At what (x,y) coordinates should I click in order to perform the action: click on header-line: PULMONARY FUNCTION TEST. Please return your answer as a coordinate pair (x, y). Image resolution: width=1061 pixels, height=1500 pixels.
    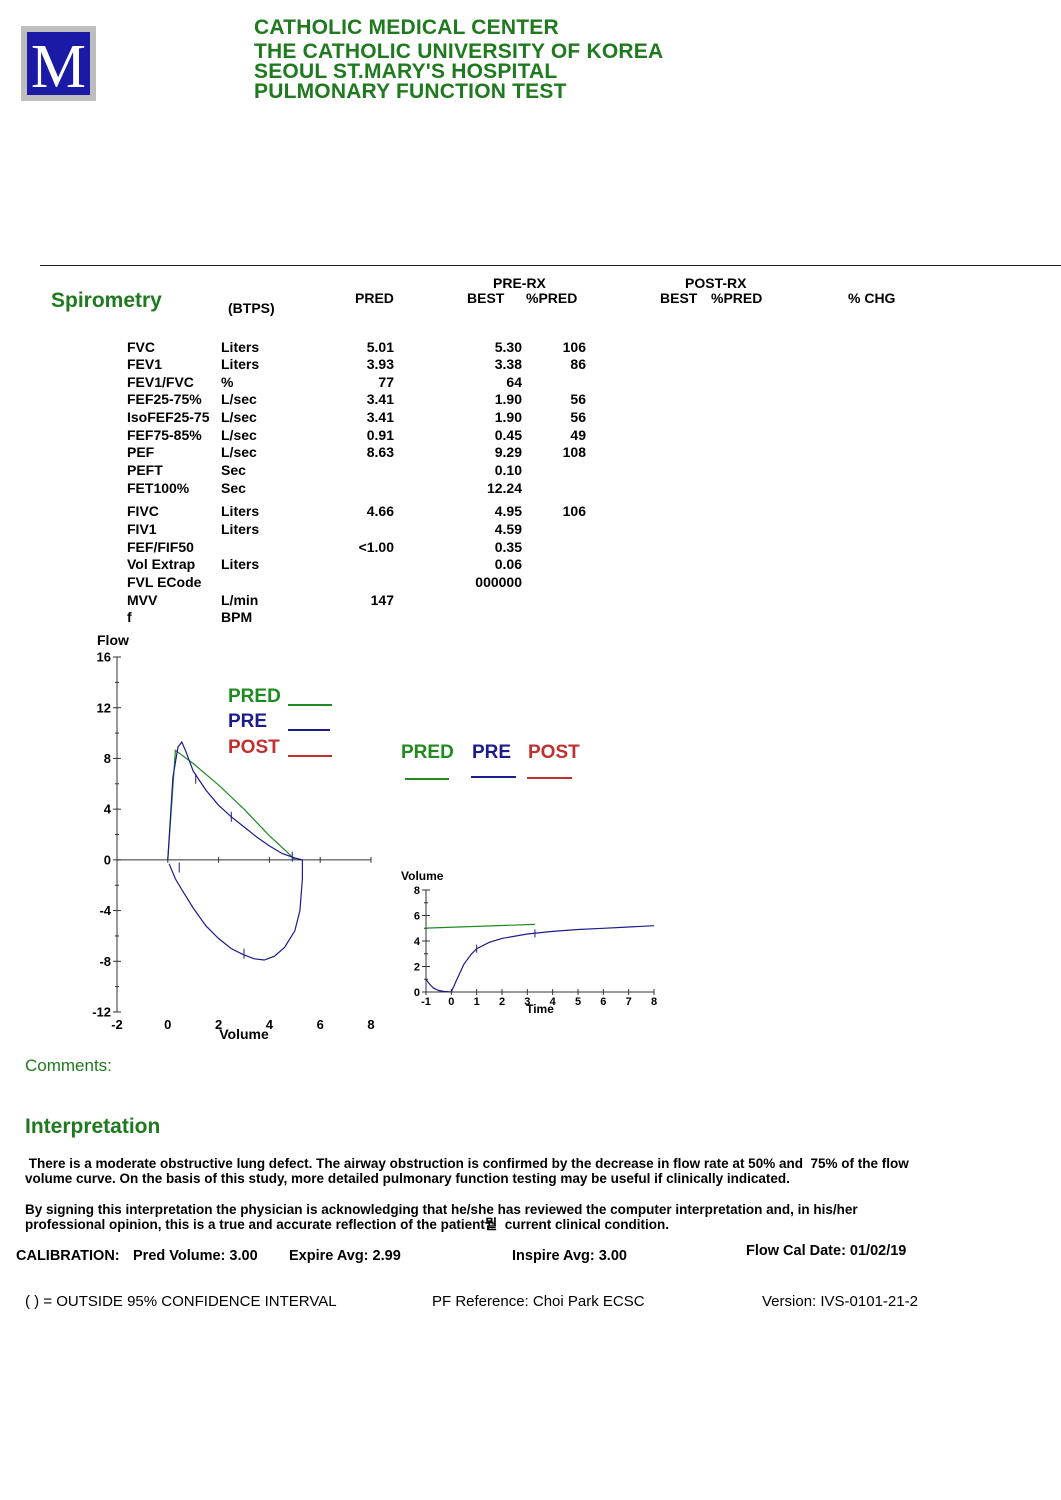
    Looking at the image, I should click on (410, 91).